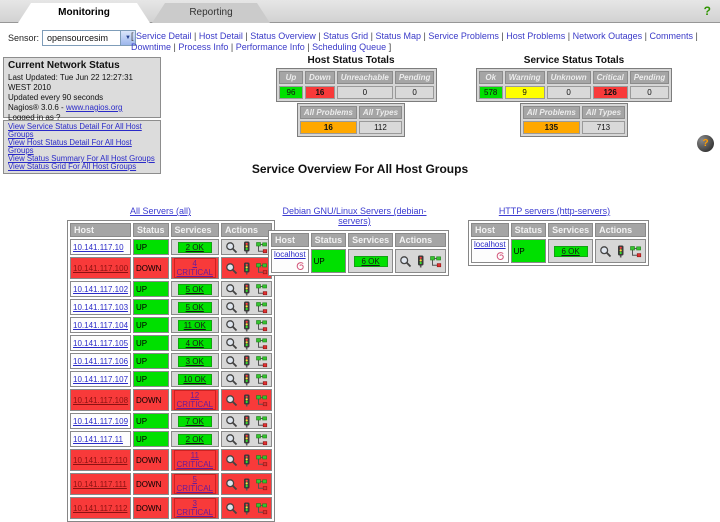 The image size is (720, 522). Describe the element at coordinates (164, 36) in the screenshot. I see `nav-link: Service Detail` at that location.